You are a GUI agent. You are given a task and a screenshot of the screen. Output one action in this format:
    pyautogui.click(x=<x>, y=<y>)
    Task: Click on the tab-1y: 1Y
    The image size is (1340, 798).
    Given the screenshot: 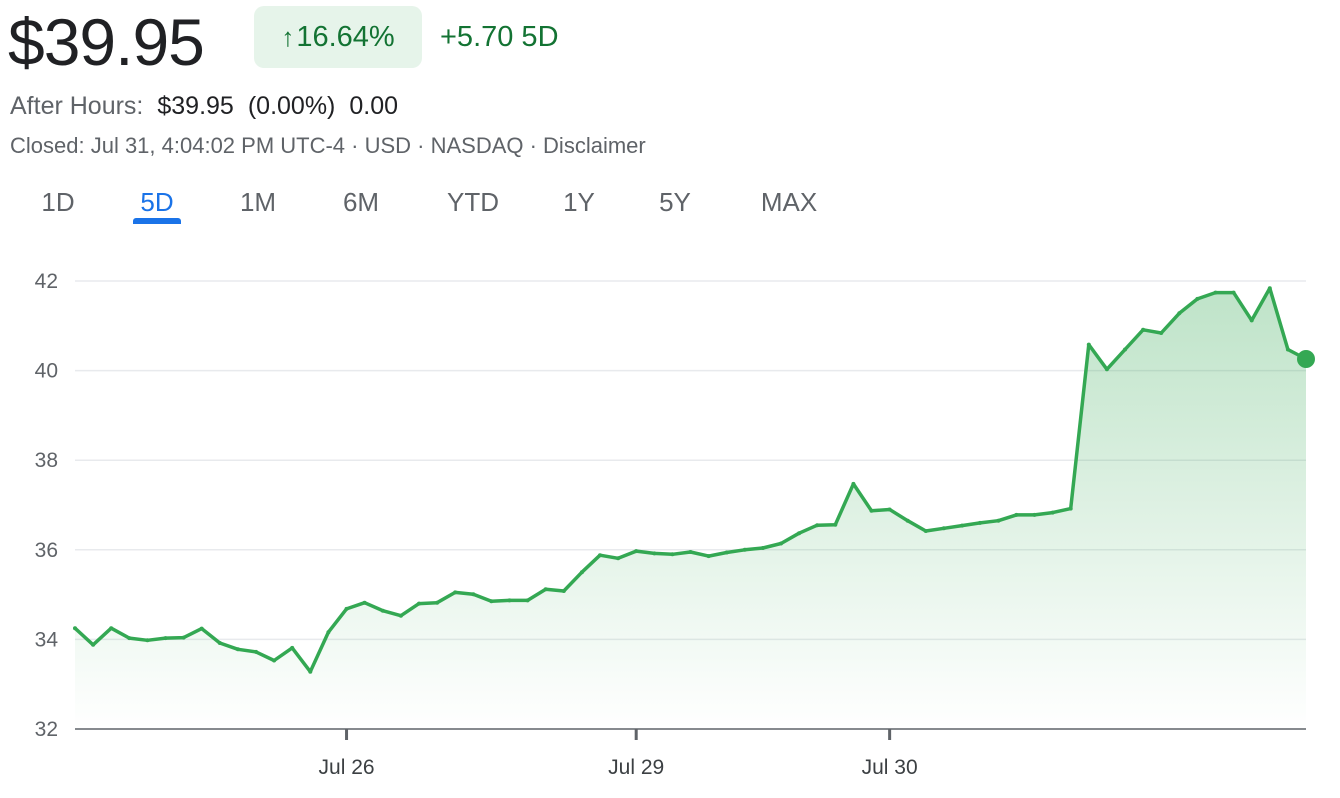 What is the action you would take?
    pyautogui.click(x=579, y=202)
    